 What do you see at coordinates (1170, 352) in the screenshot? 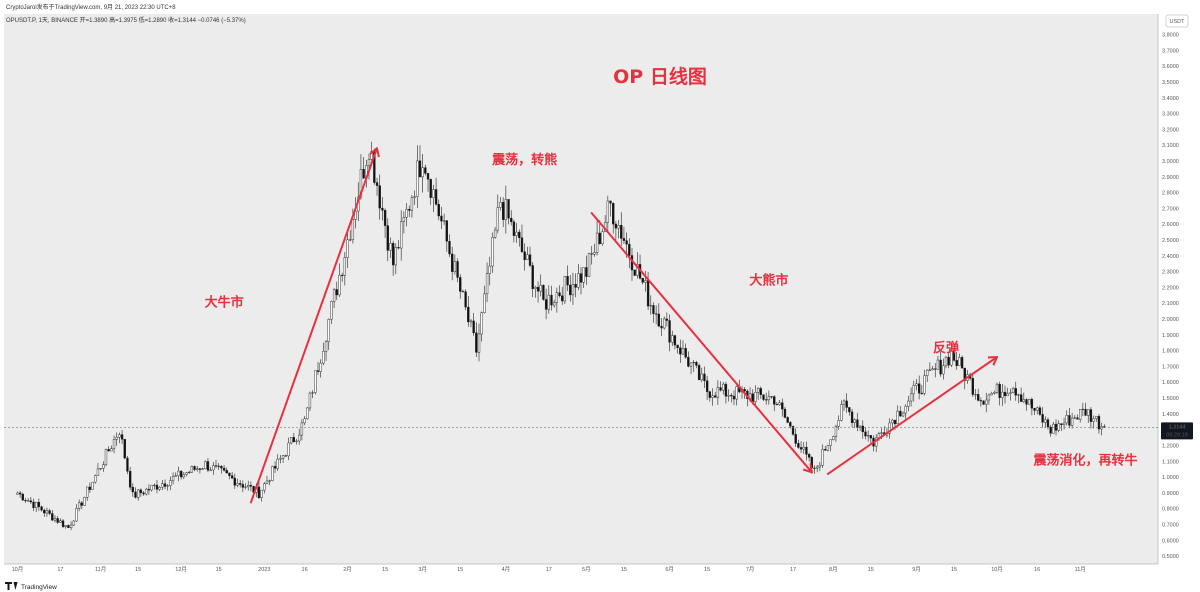
I see `y-tick-label: 1.8000` at bounding box center [1170, 352].